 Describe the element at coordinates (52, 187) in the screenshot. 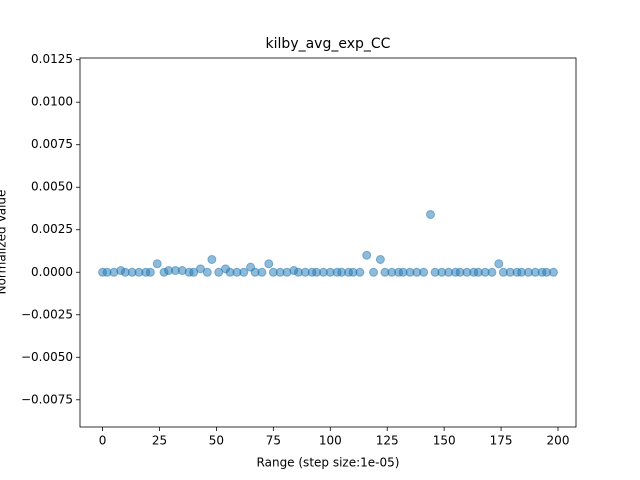

I see `y-tick-label: 0.0050` at that location.